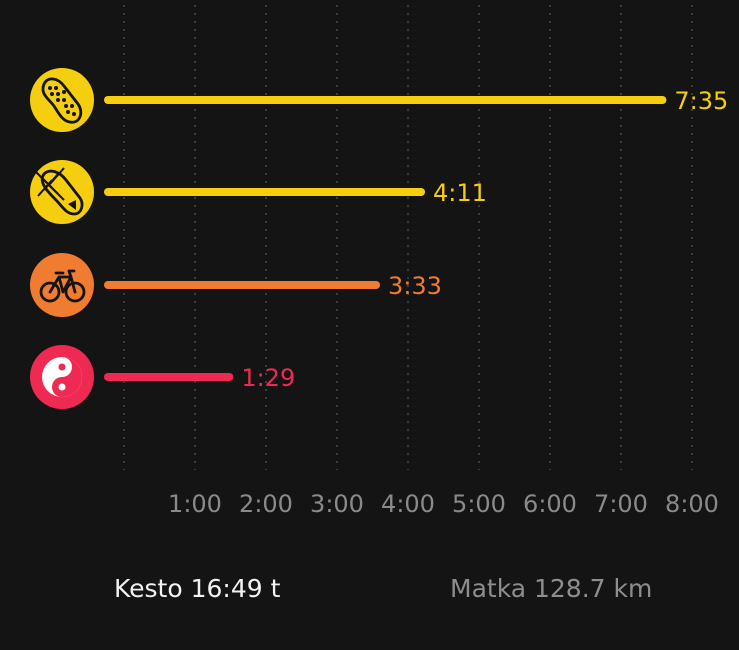  Describe the element at coordinates (692, 504) in the screenshot. I see `x-tick-label: 8:00` at that location.